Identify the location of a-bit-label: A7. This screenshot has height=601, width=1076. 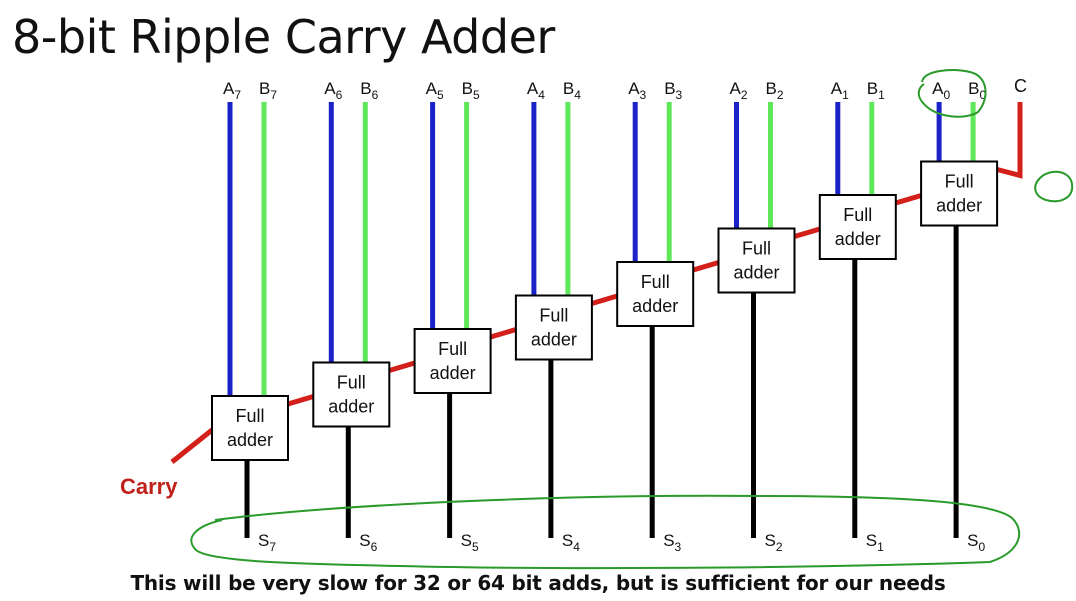
(232, 90).